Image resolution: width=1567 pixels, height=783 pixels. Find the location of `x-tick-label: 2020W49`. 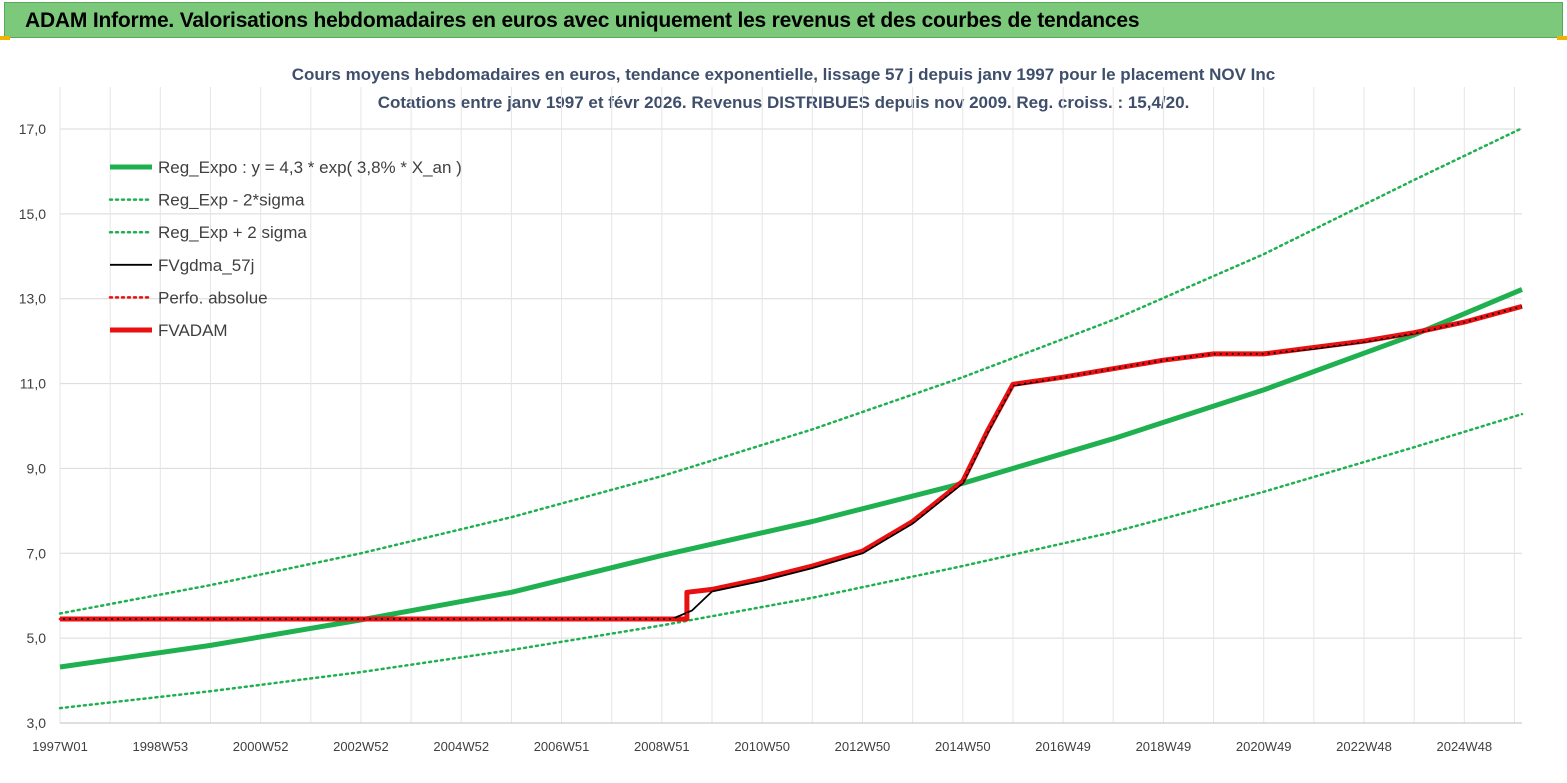

x-tick-label: 2020W49 is located at coordinates (1264, 746).